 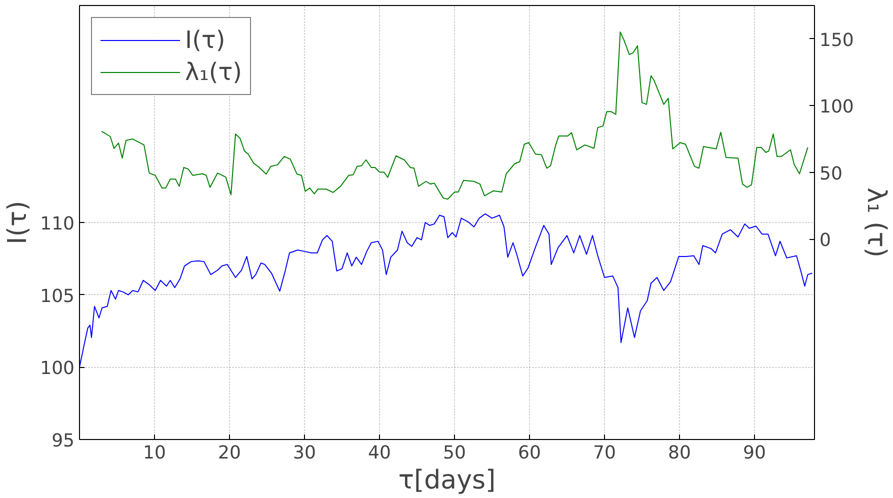 What do you see at coordinates (604, 453) in the screenshot?
I see `x-tick-label: 70` at bounding box center [604, 453].